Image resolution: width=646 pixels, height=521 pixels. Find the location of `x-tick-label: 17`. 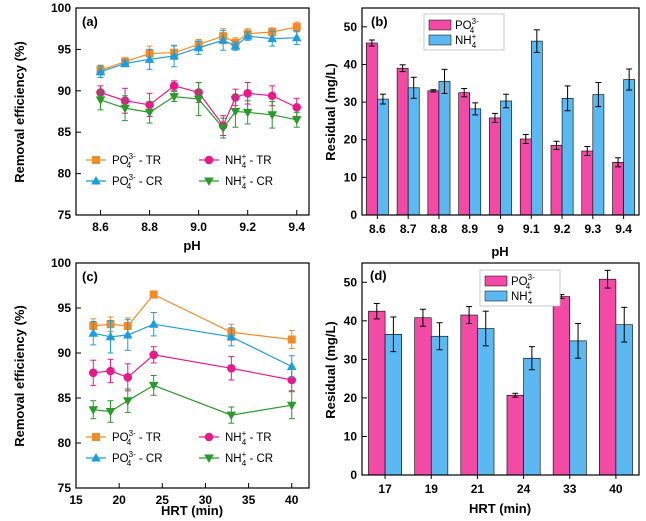

x-tick-label: 17 is located at coordinates (385, 489).